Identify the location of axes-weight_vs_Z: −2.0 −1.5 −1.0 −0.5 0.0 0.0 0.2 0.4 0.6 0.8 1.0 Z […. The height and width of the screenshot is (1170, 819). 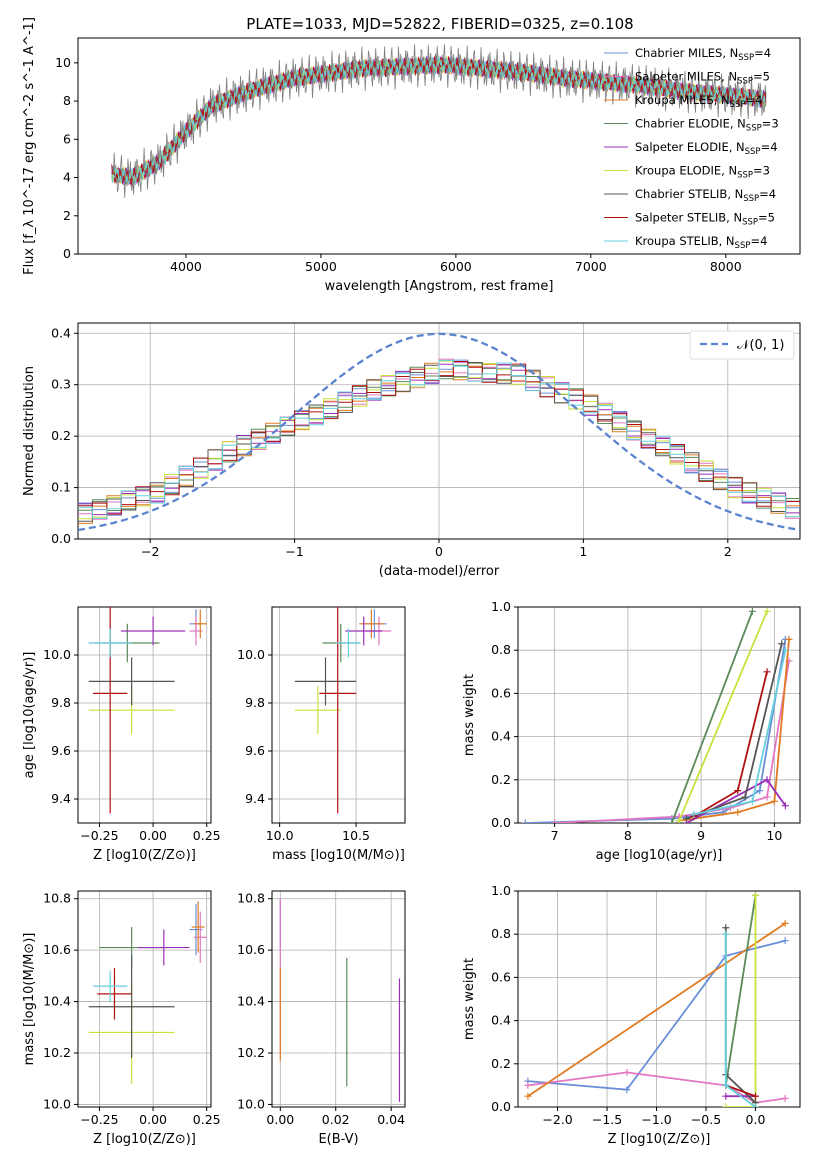
(631, 1015).